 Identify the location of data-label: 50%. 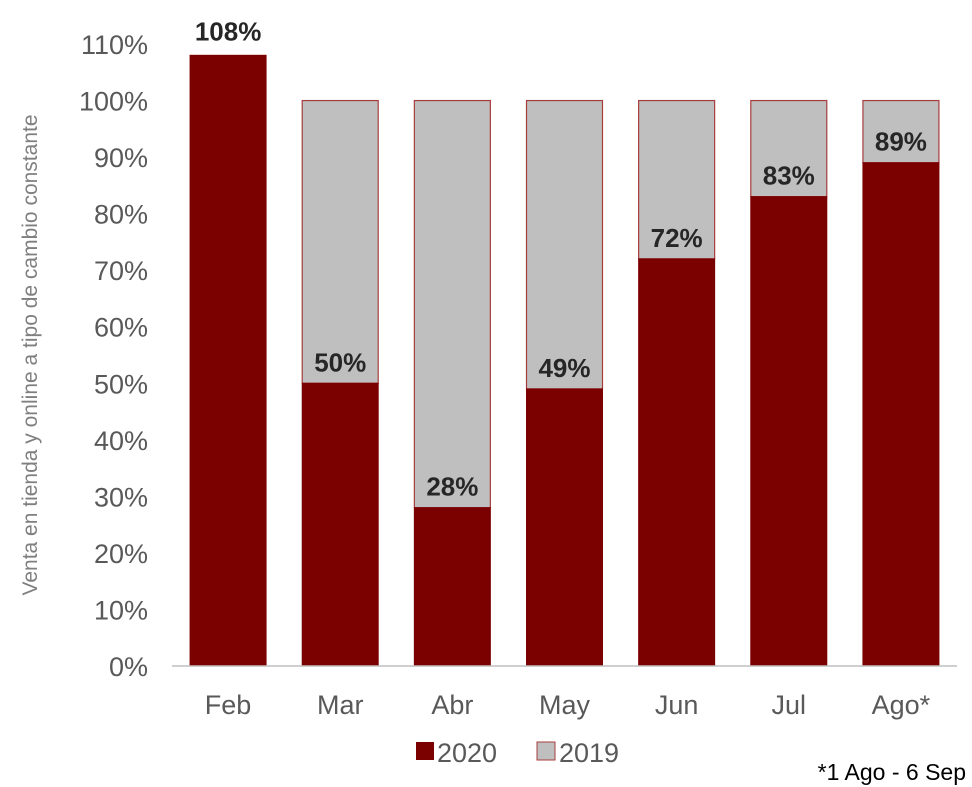
(340, 362).